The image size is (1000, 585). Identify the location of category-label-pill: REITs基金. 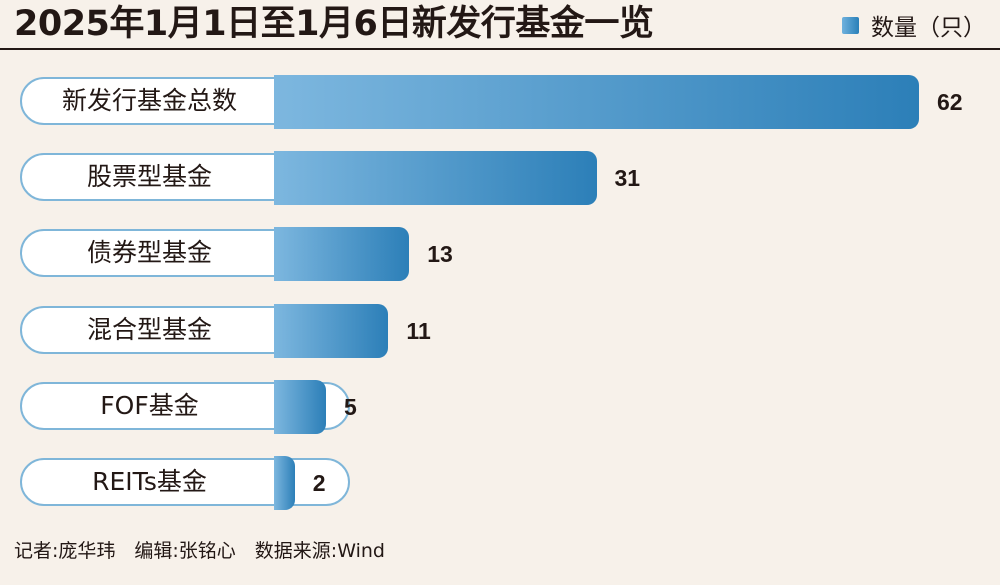
(185, 482).